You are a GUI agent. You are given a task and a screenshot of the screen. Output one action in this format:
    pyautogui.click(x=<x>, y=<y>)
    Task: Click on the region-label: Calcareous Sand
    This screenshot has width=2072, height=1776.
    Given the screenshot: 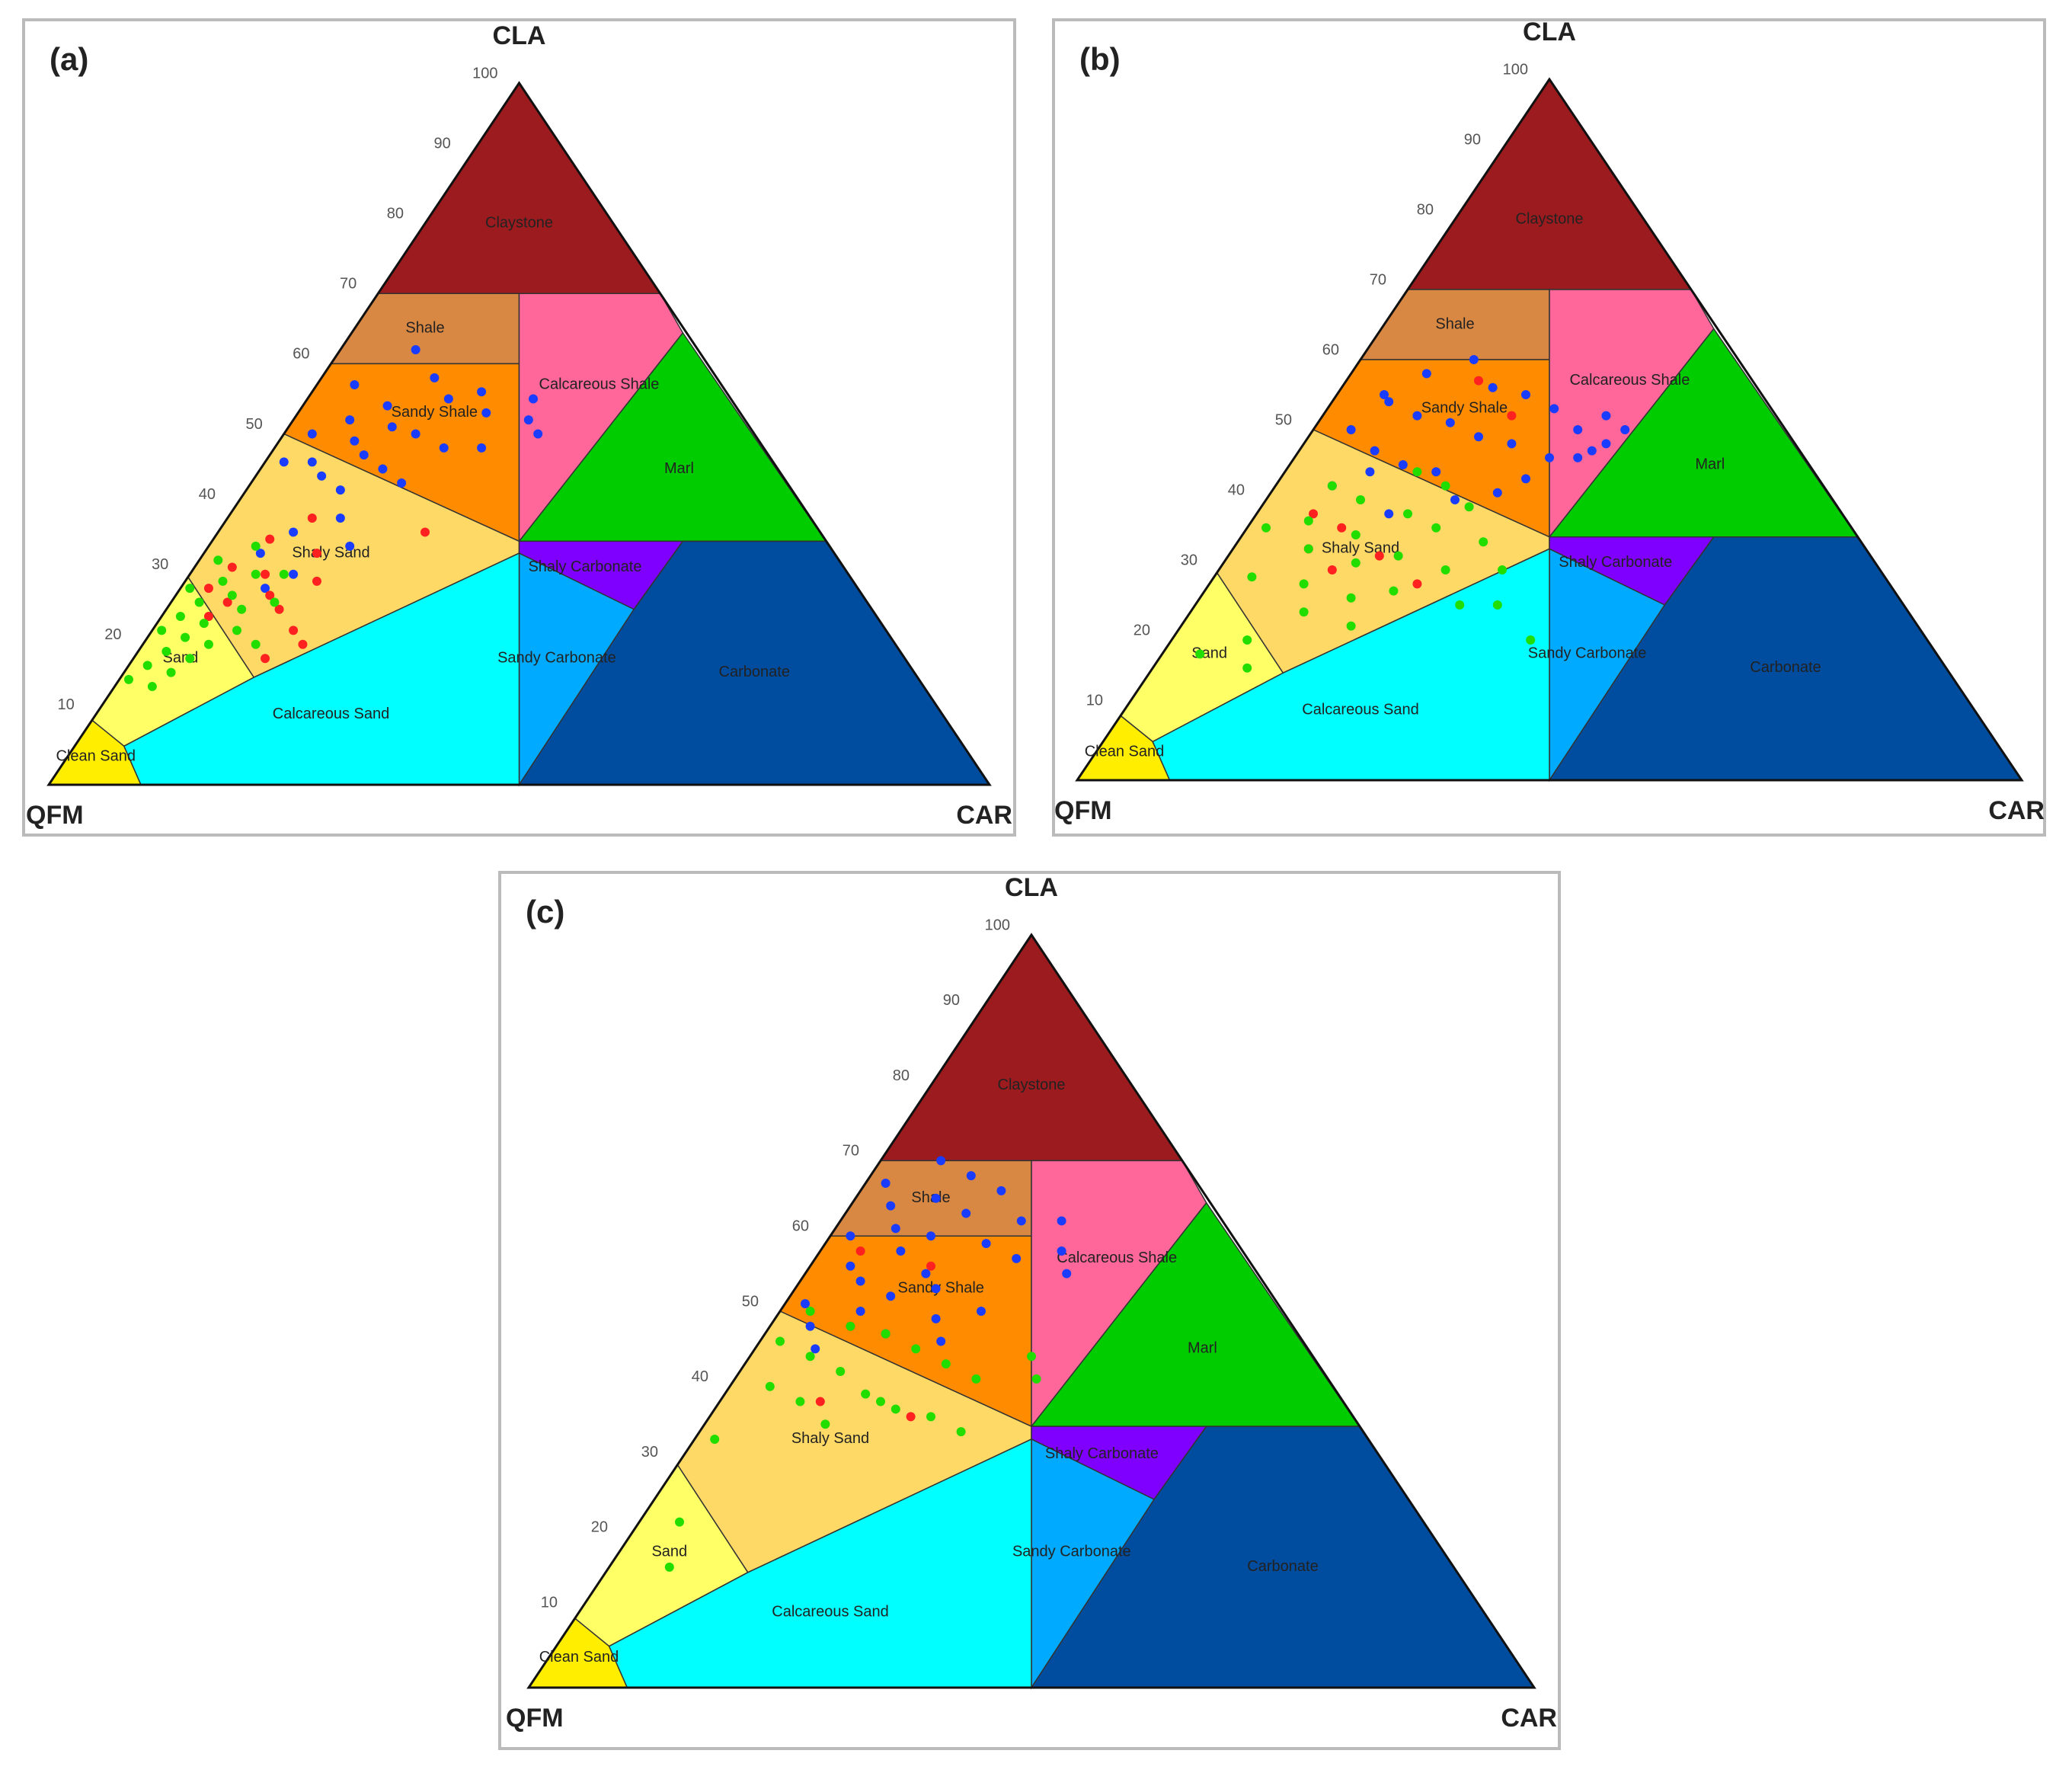 What is the action you would take?
    pyautogui.click(x=1360, y=709)
    